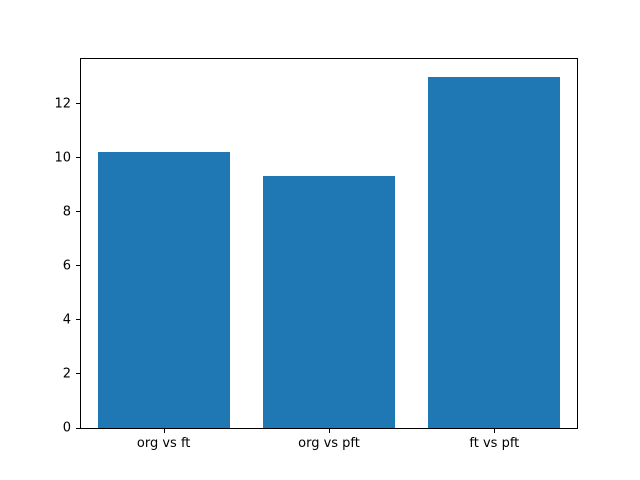 The height and width of the screenshot is (480, 640). What do you see at coordinates (163, 443) in the screenshot?
I see `x-tick-label-org-vs-ft: org vs ft` at bounding box center [163, 443].